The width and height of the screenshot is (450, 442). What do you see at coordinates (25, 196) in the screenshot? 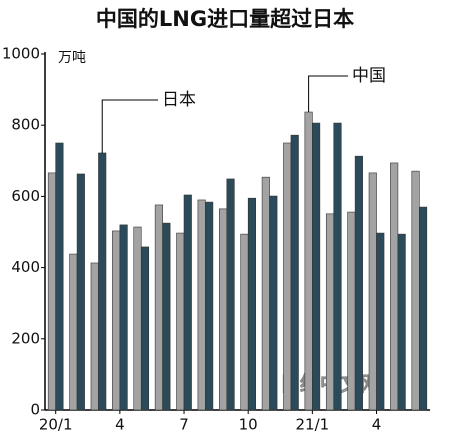
I see `y-tick-label: 600` at bounding box center [25, 196].